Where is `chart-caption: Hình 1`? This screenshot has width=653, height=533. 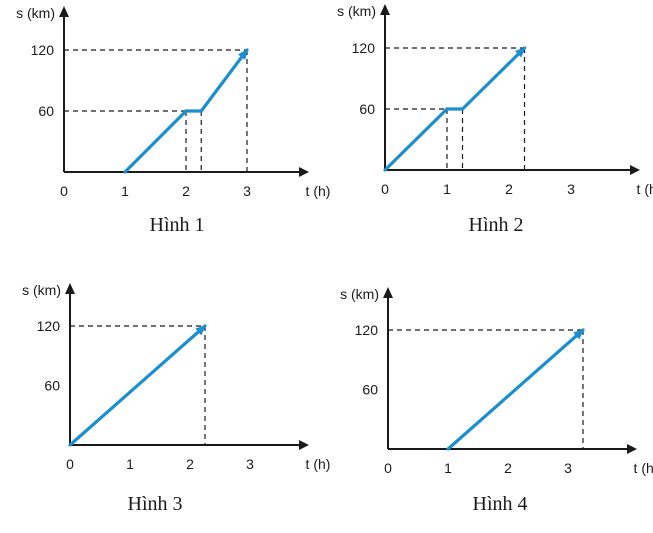
chart-caption: Hình 1 is located at coordinates (177, 225).